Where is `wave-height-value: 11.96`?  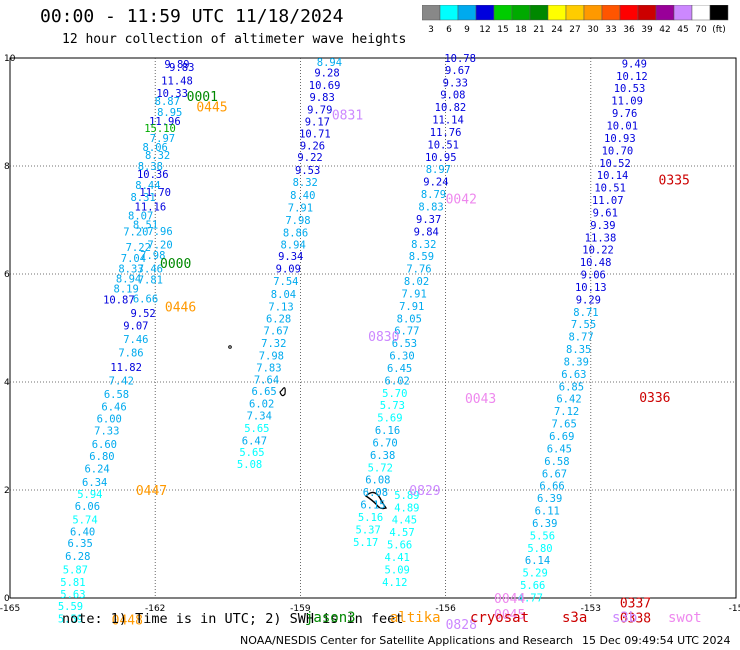 wave-height-value: 11.96 is located at coordinates (165, 122).